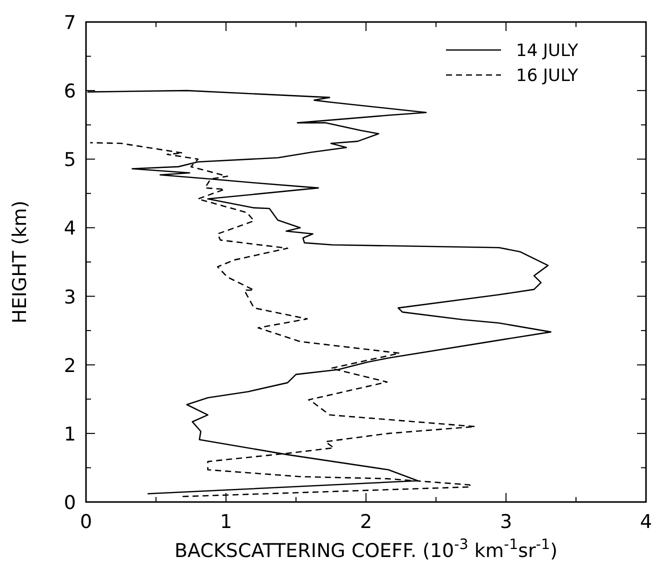 This screenshot has width=652, height=569. I want to click on y-tick-label: 5, so click(70, 160).